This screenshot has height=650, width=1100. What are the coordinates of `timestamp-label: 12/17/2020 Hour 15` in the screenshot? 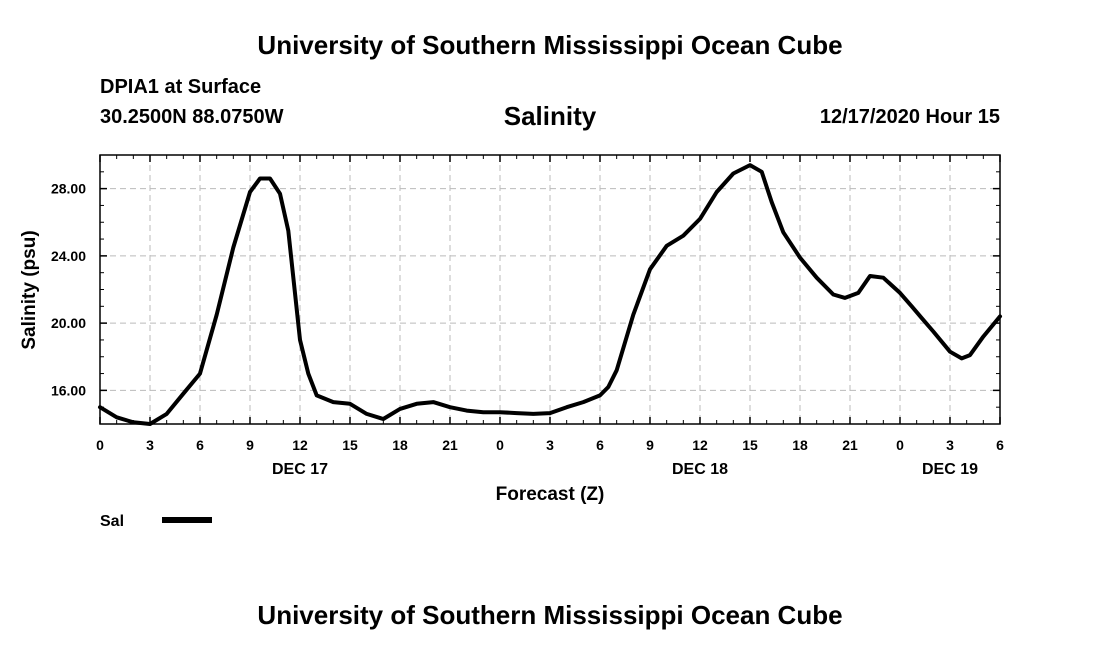 It's located at (909, 117).